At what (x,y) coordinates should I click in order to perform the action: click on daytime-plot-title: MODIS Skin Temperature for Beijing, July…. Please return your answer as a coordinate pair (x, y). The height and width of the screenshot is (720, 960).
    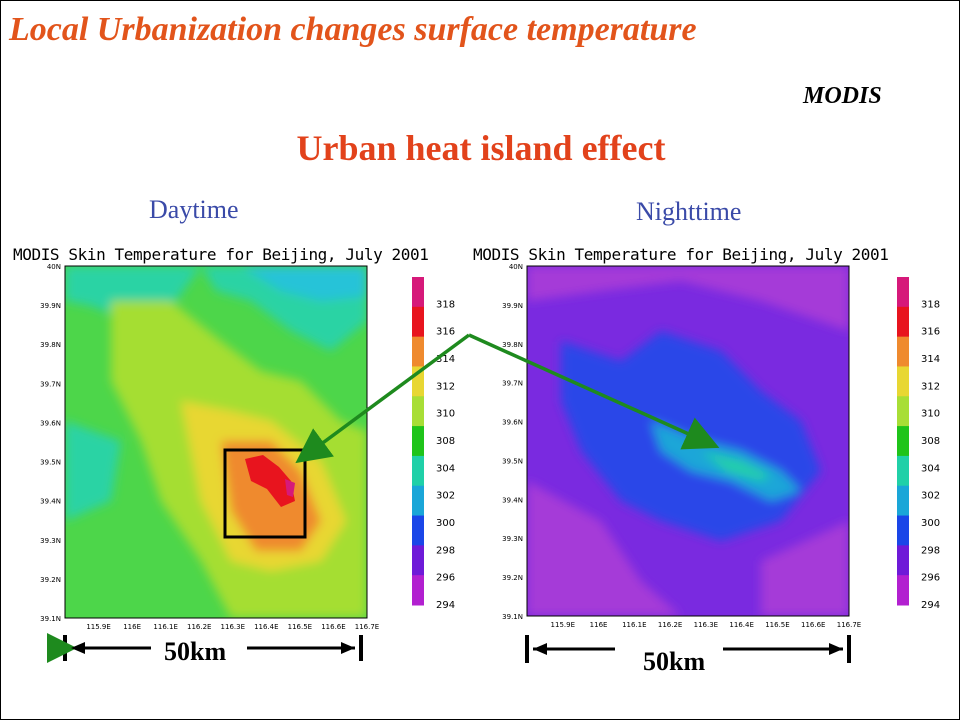
    Looking at the image, I should click on (221, 254).